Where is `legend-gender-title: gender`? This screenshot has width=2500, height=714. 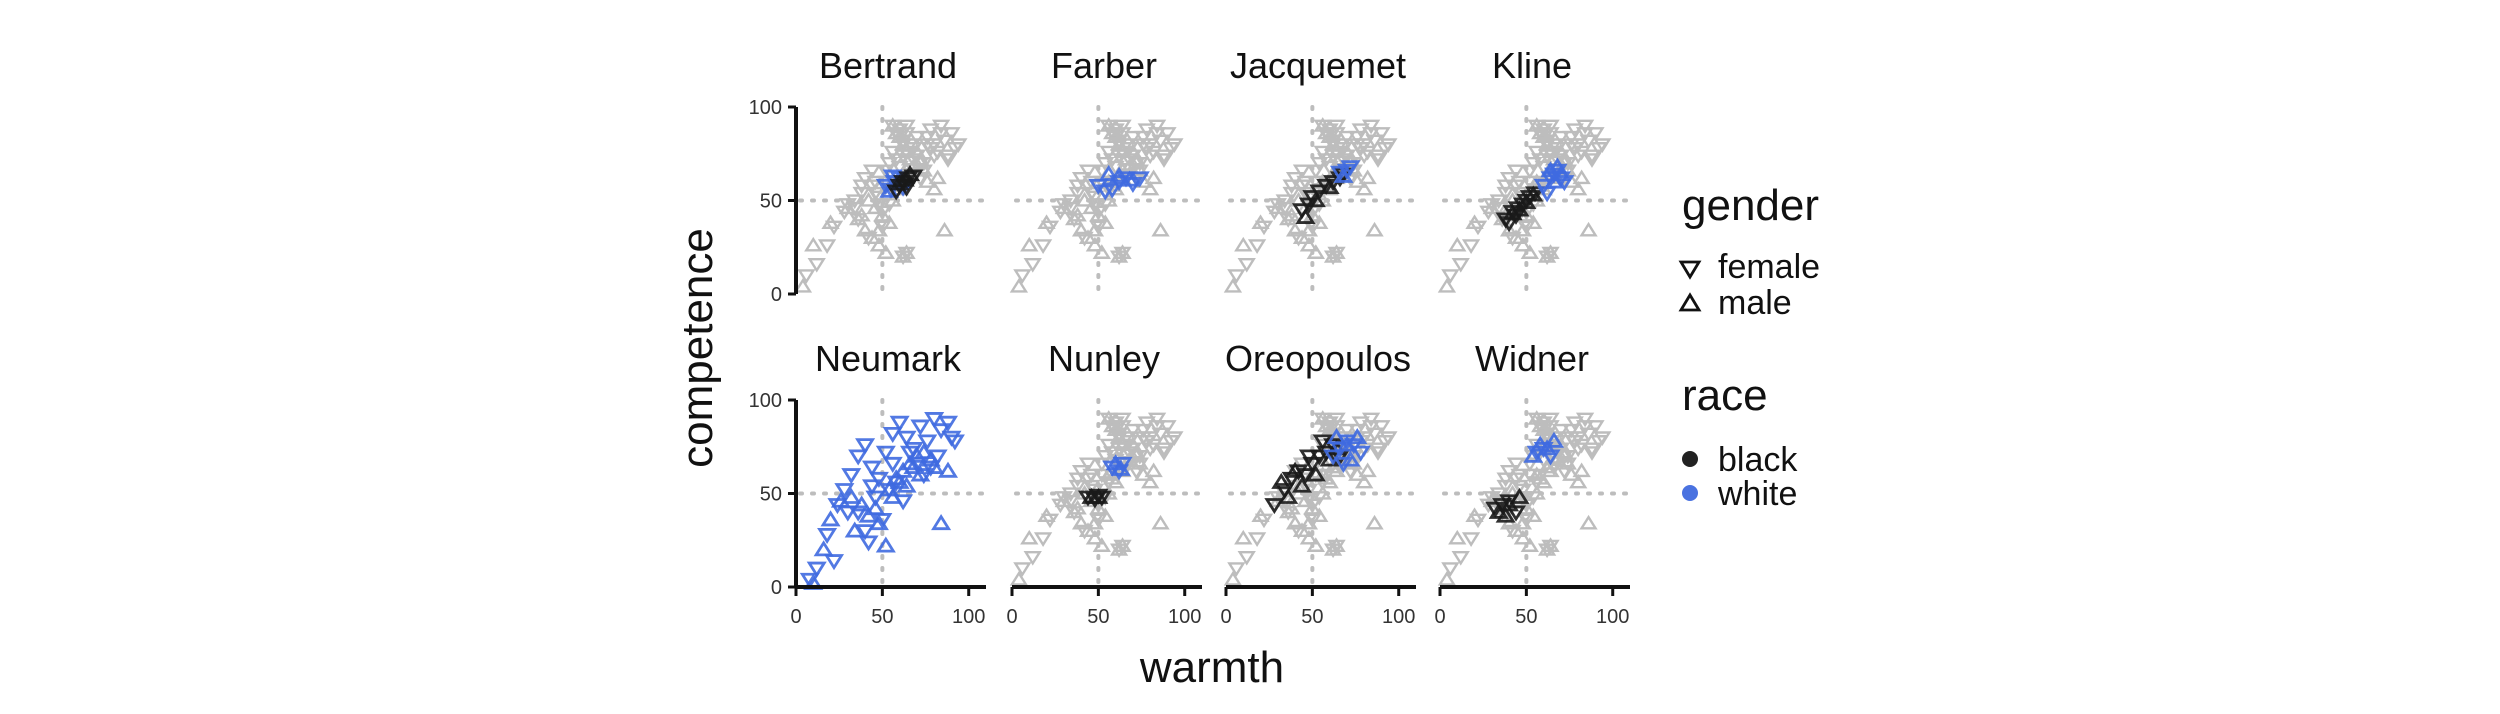
legend-gender-title: gender is located at coordinates (1750, 205).